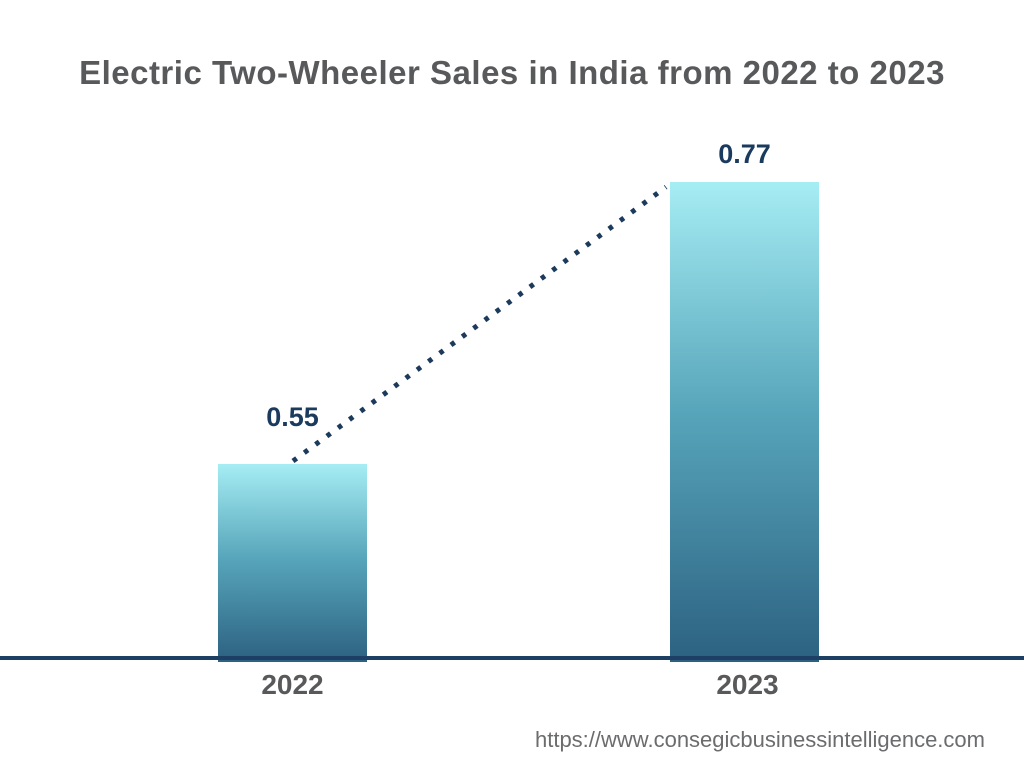 Image resolution: width=1024 pixels, height=768 pixels. Describe the element at coordinates (292, 563) in the screenshot. I see `bar-2022` at that location.